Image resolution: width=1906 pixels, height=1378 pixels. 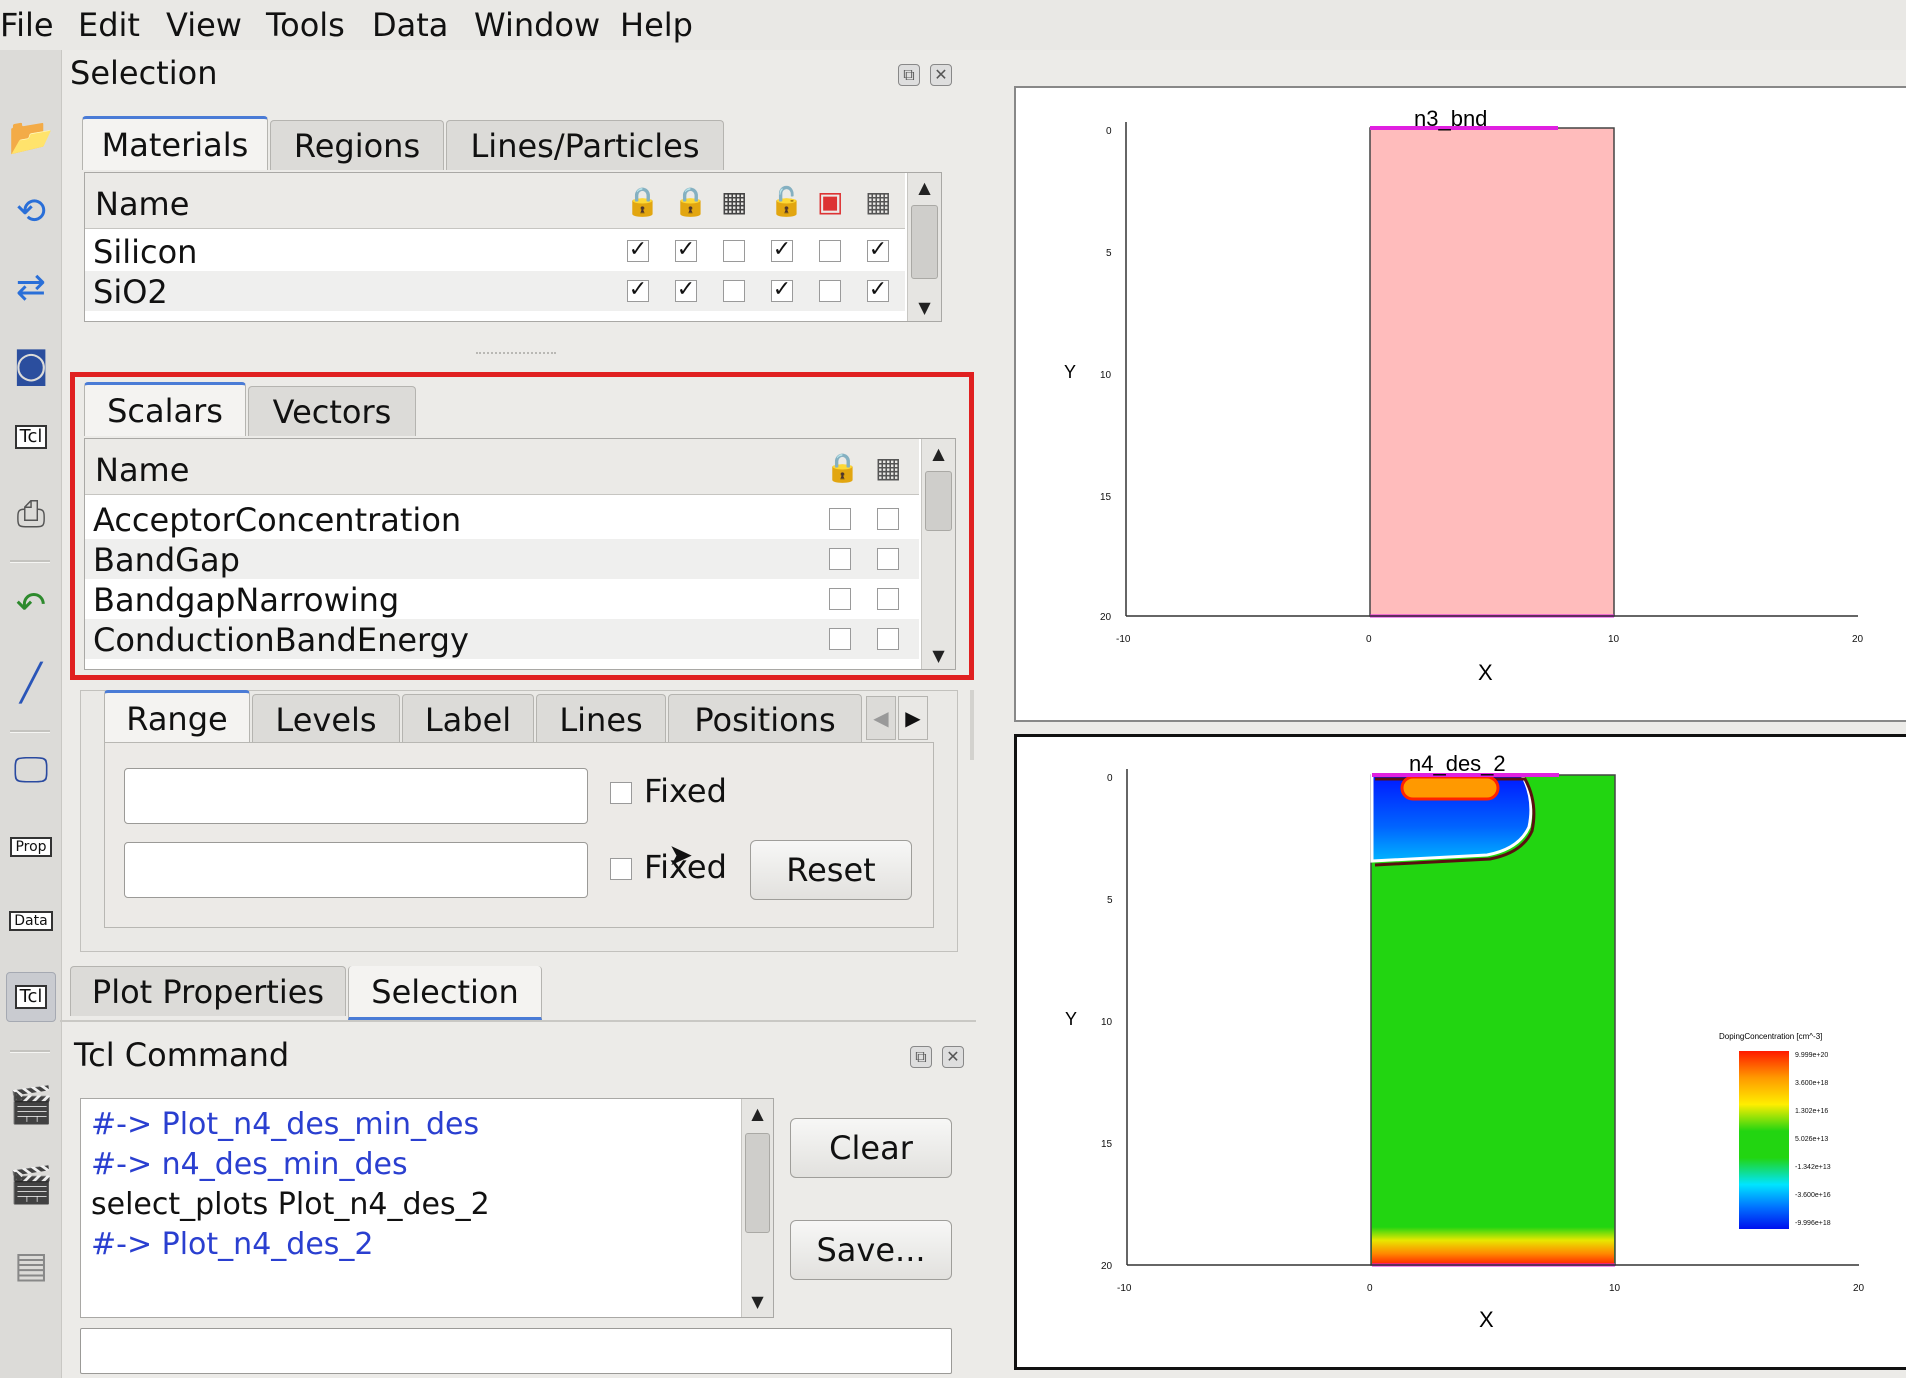 I want to click on menu-tools: Tools, so click(x=305, y=25).